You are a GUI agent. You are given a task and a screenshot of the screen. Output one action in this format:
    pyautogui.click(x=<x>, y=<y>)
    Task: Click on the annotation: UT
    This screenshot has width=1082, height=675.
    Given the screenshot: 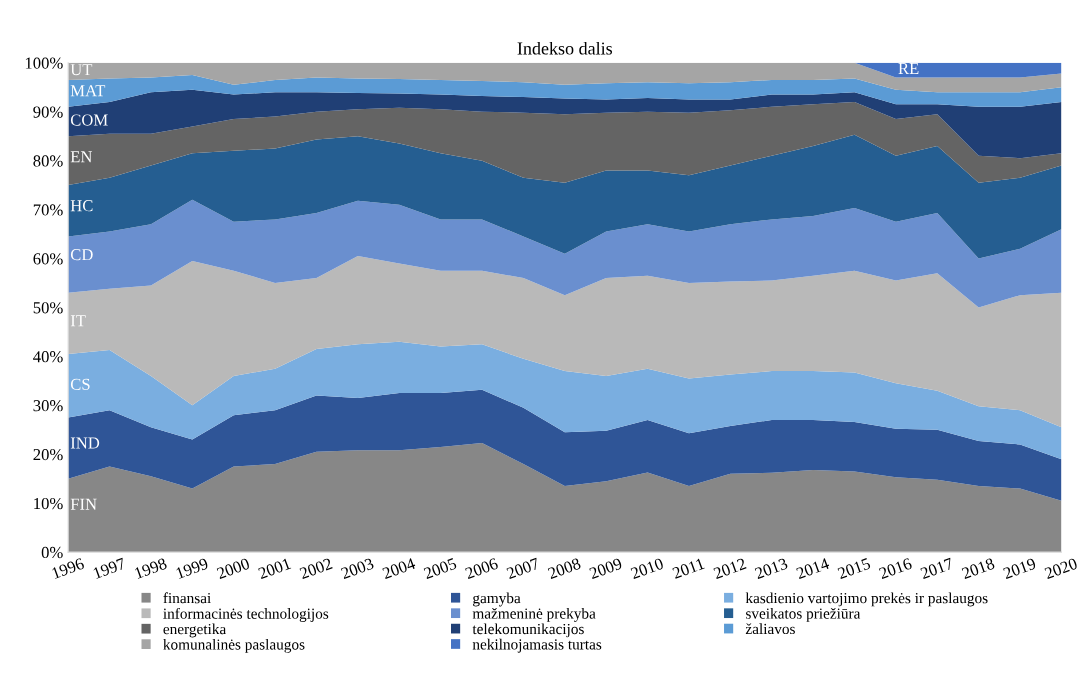 What is the action you would take?
    pyautogui.click(x=81, y=70)
    